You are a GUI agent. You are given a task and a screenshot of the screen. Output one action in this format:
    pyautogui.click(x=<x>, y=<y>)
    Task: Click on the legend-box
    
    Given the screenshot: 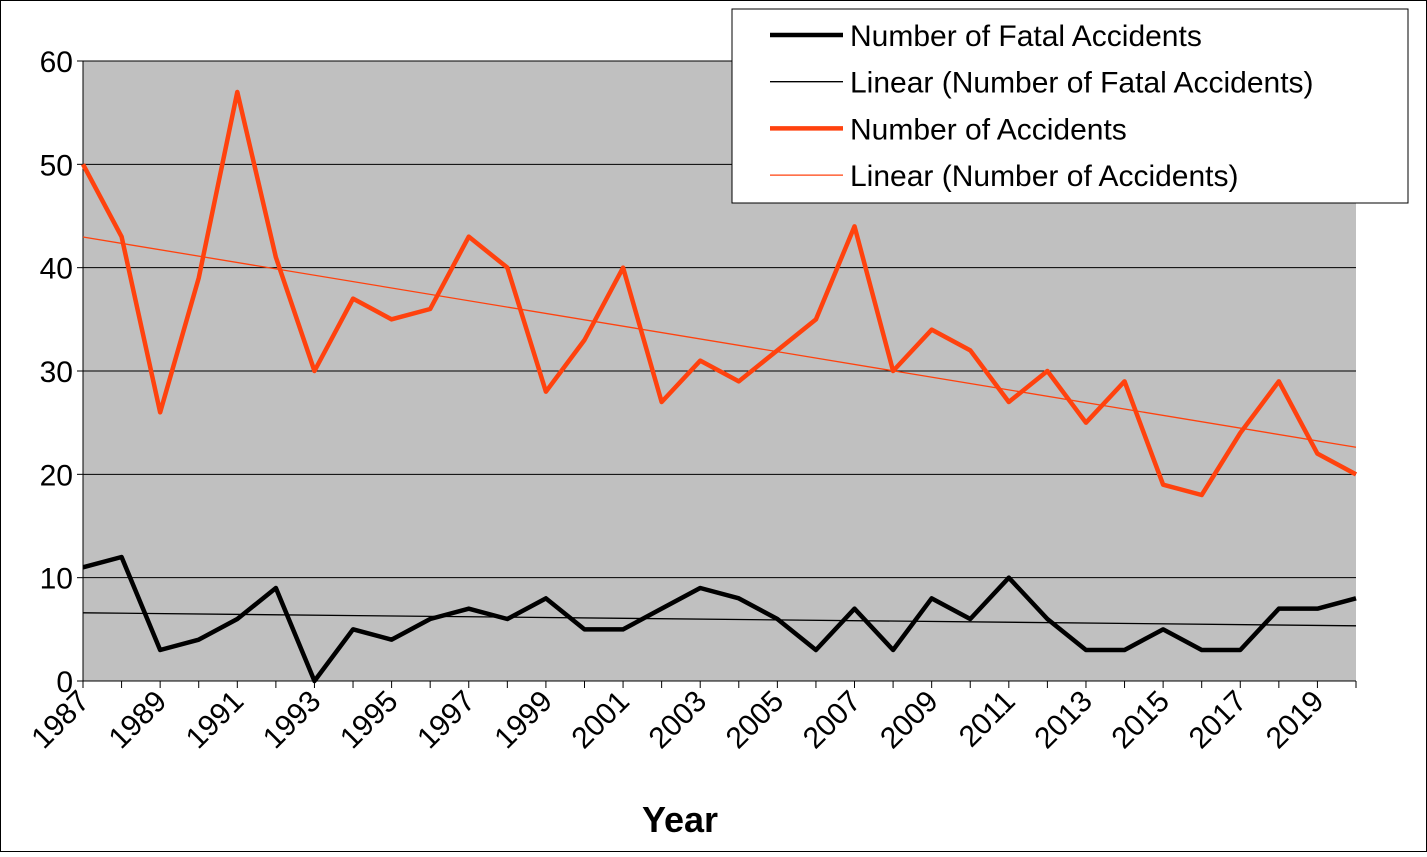 What is the action you would take?
    pyautogui.click(x=1070, y=106)
    